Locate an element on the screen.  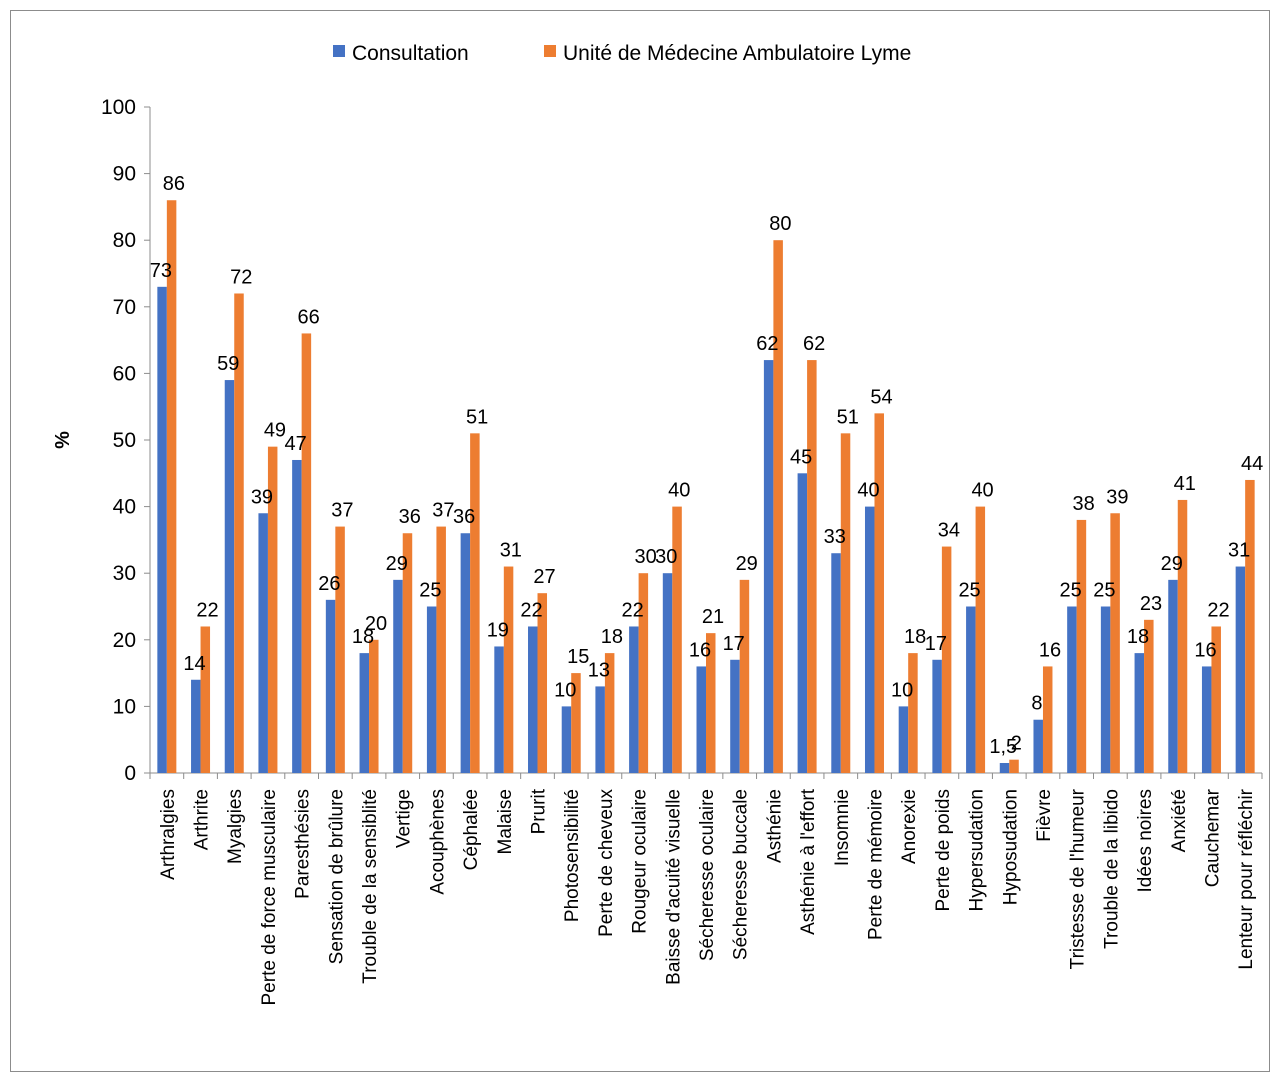
data-label-uma-lyme: 29 is located at coordinates (747, 564).